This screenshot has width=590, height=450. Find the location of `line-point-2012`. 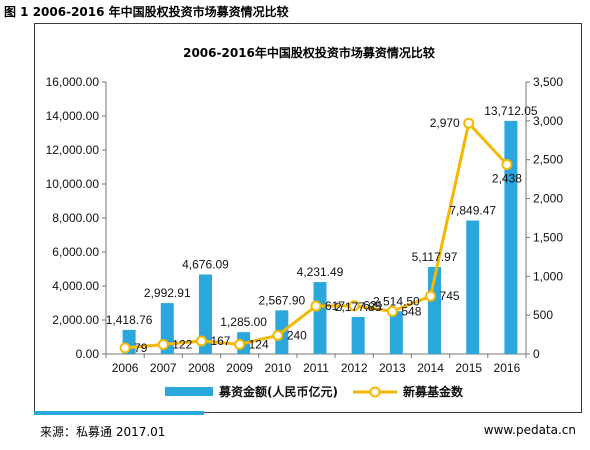

line-point-2012 is located at coordinates (354, 306).